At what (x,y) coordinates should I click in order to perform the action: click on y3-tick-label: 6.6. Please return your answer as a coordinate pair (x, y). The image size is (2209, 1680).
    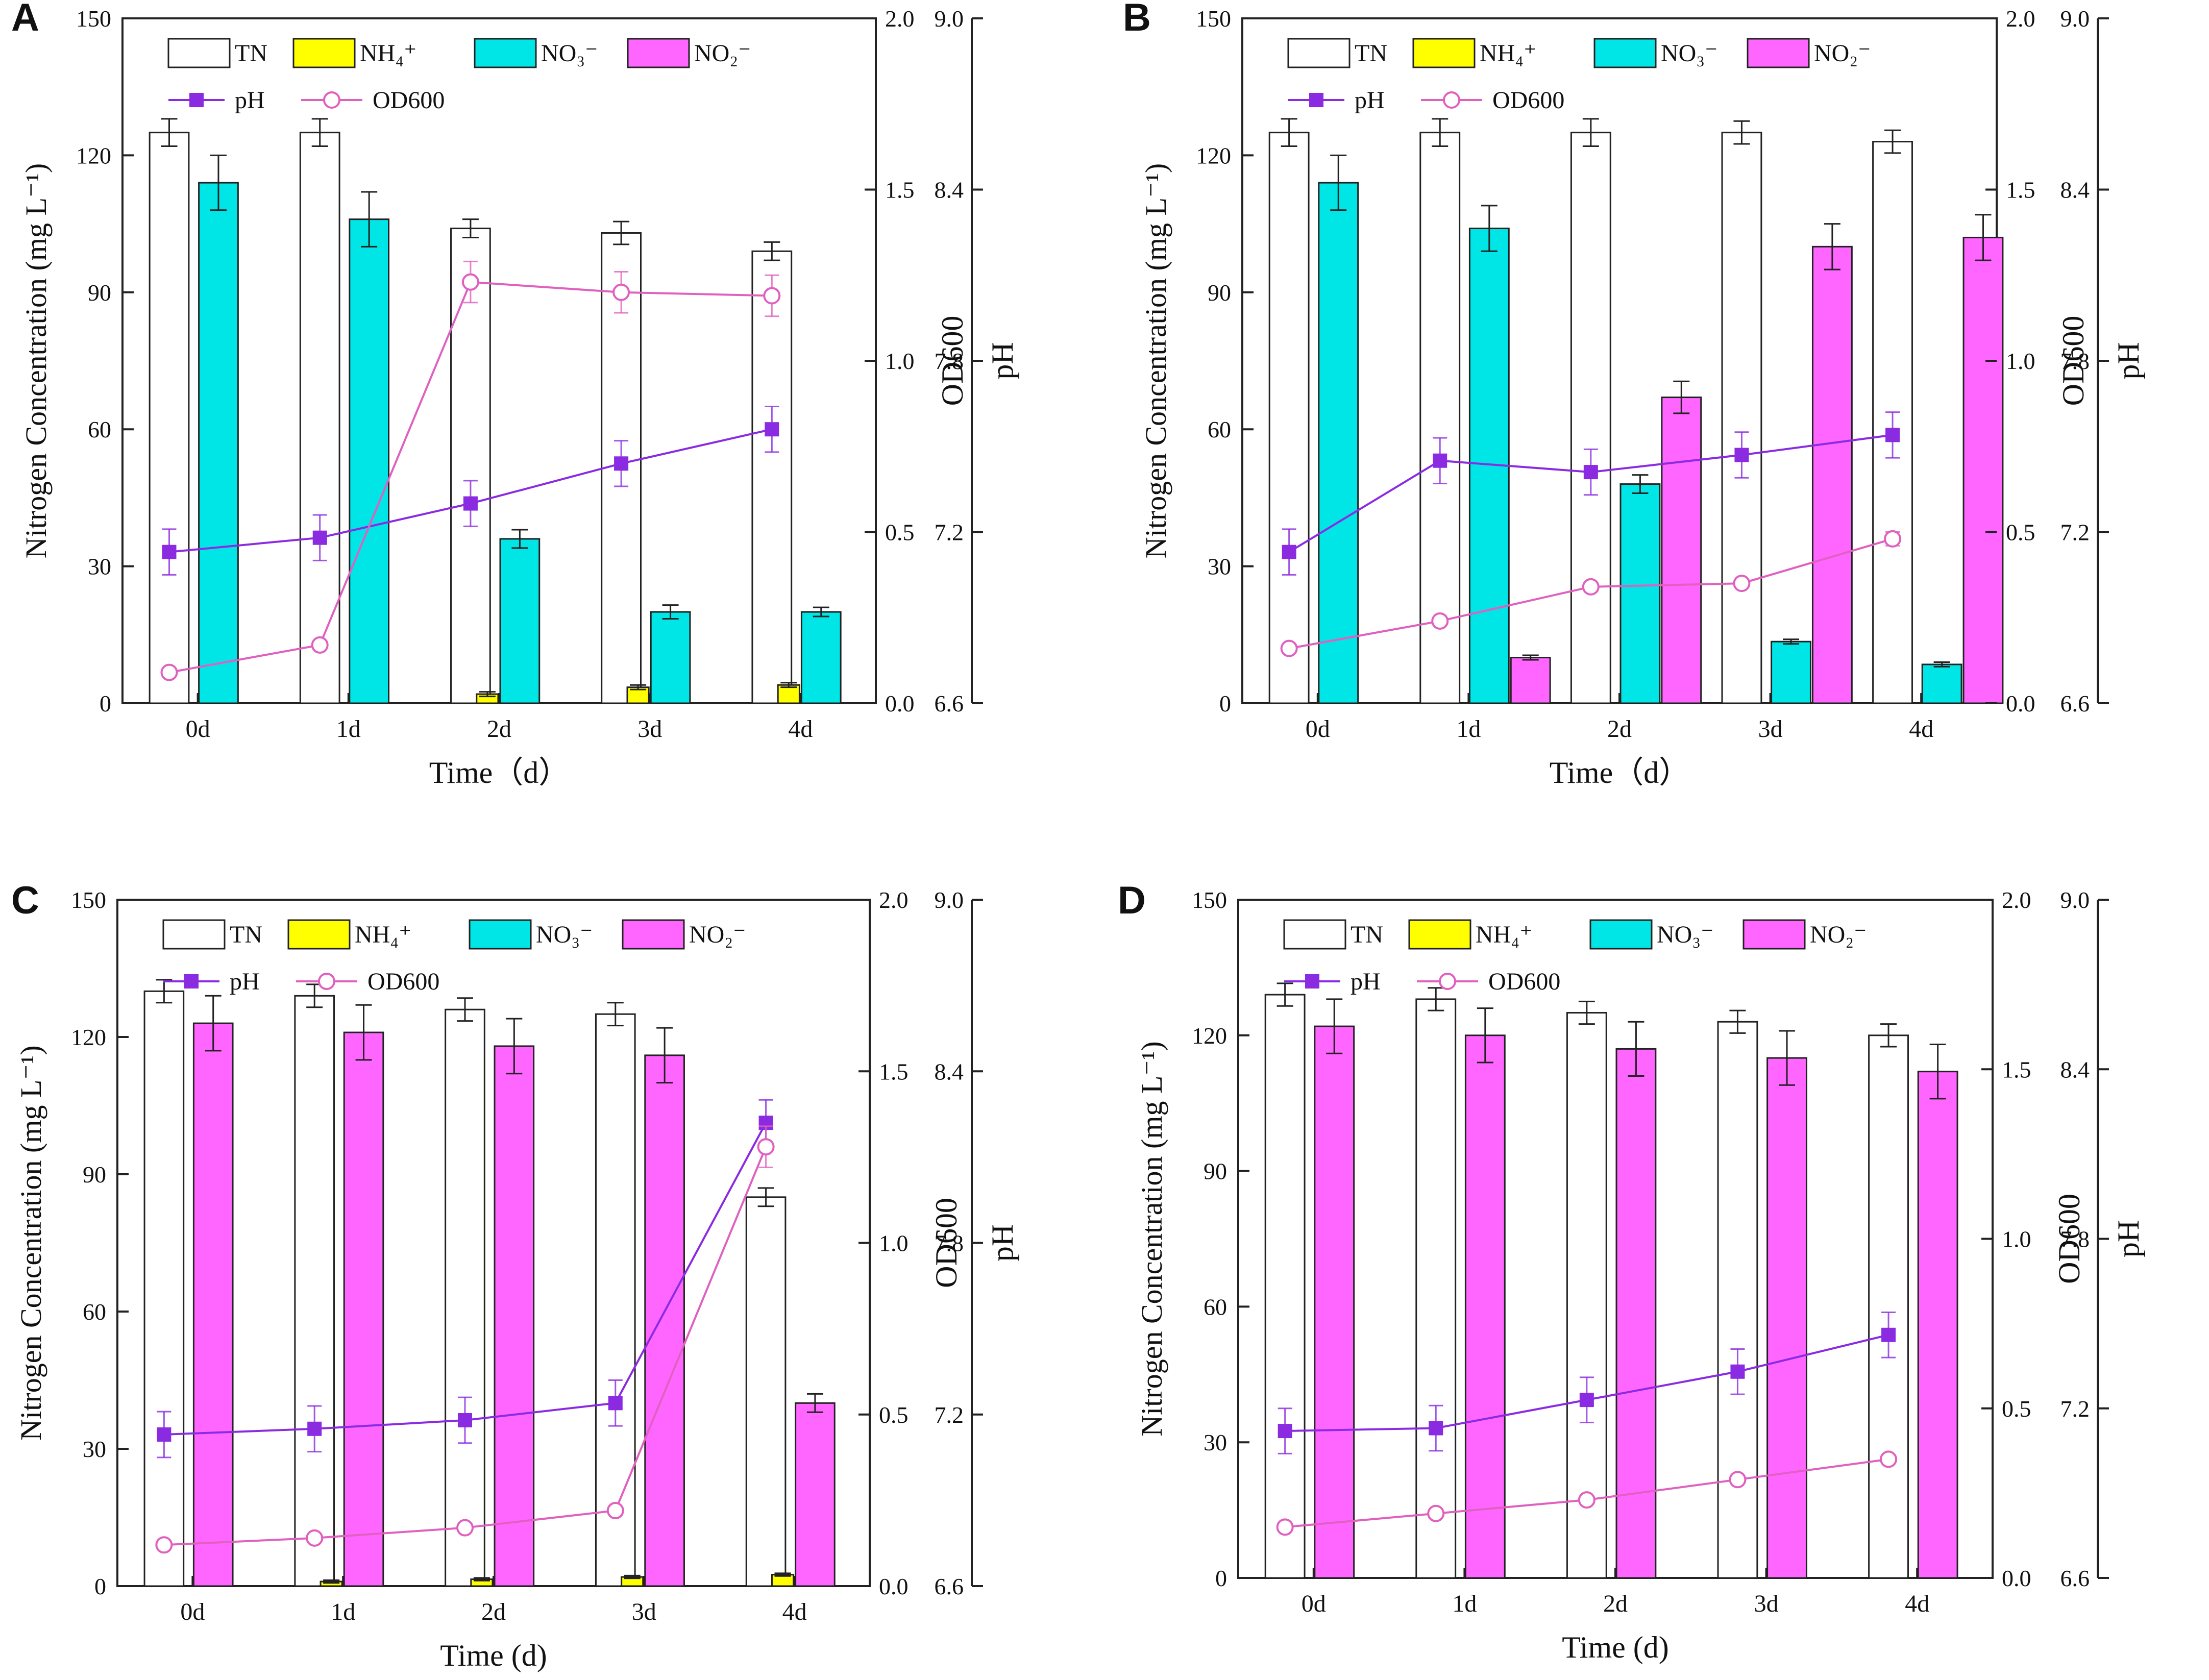
    Looking at the image, I should click on (2075, 1578).